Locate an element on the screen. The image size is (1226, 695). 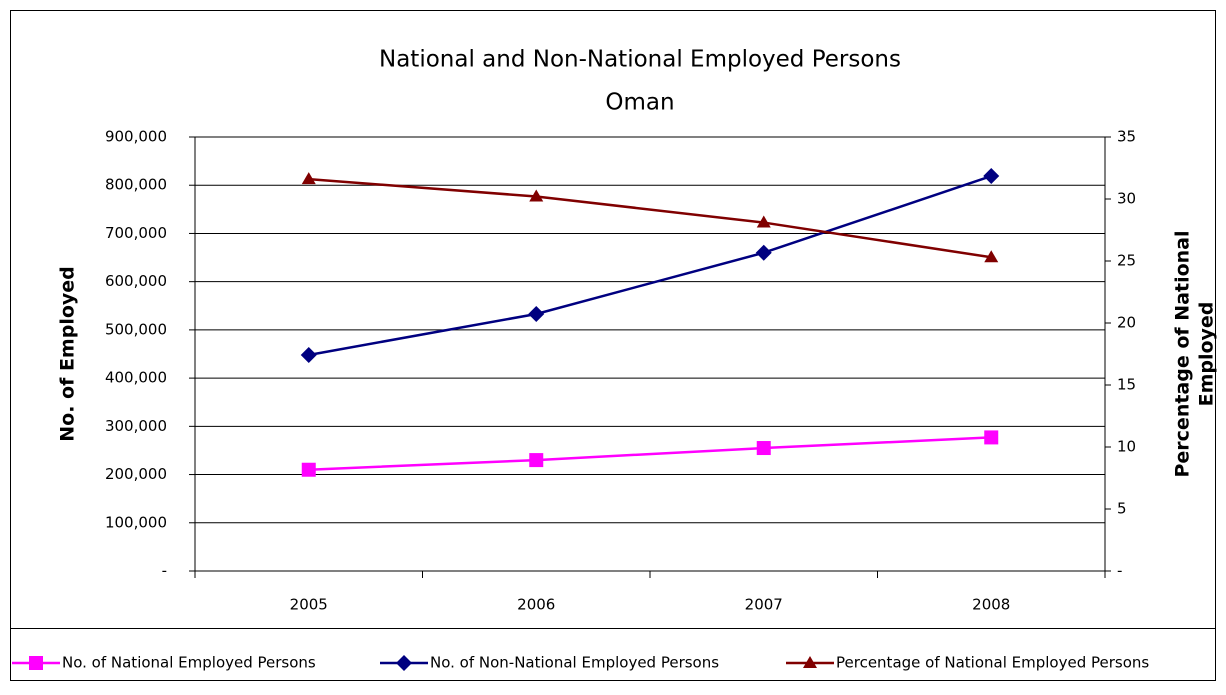
y-tick-label: 600,000 is located at coordinates (136, 281).